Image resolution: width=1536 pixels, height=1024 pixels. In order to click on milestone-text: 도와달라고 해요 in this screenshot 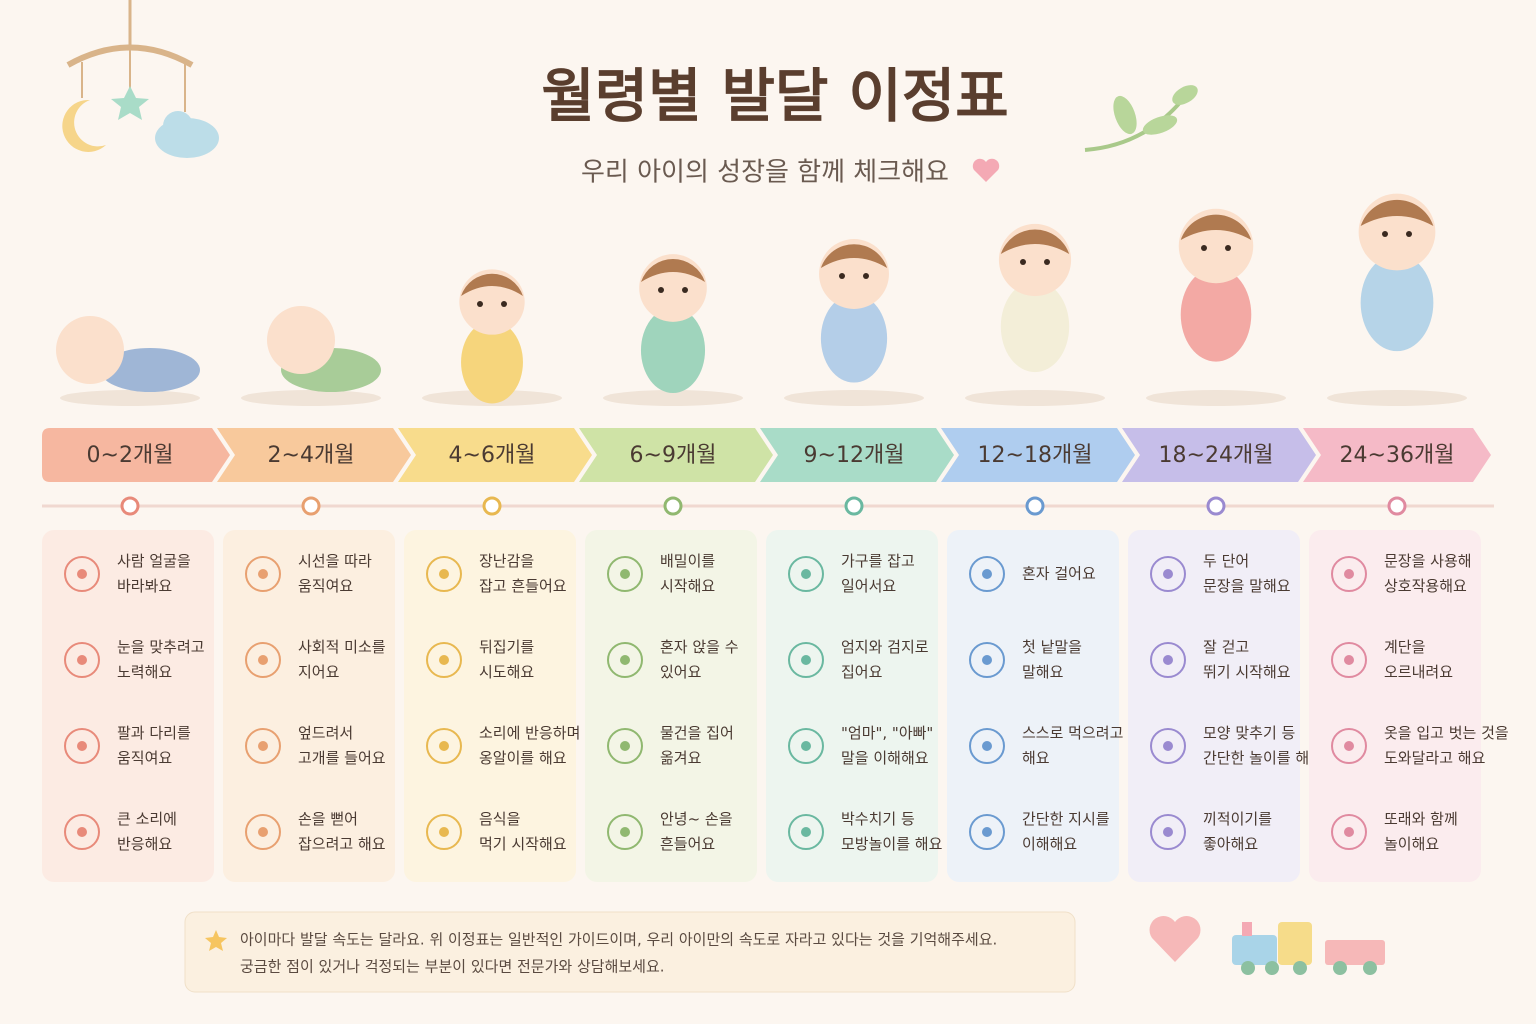, I will do `click(1435, 758)`.